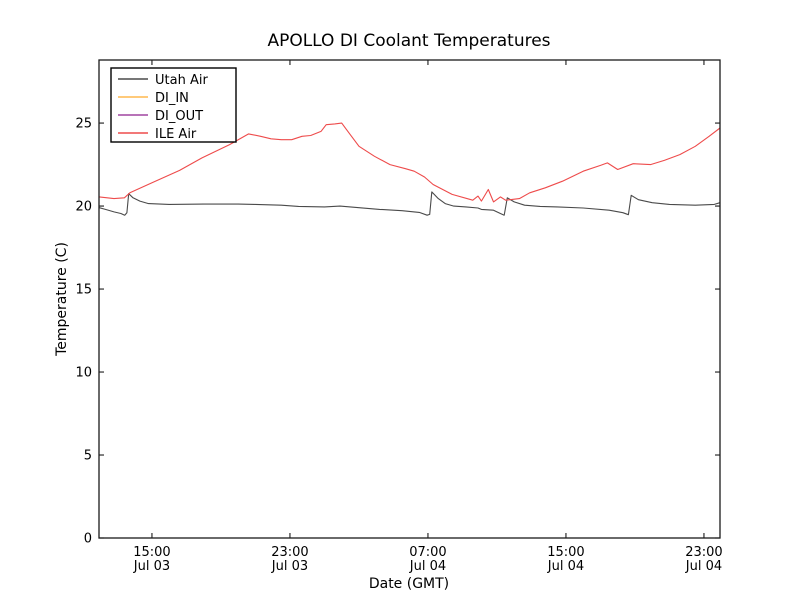  Describe the element at coordinates (83, 207) in the screenshot. I see `y-tick-label: 20` at that location.